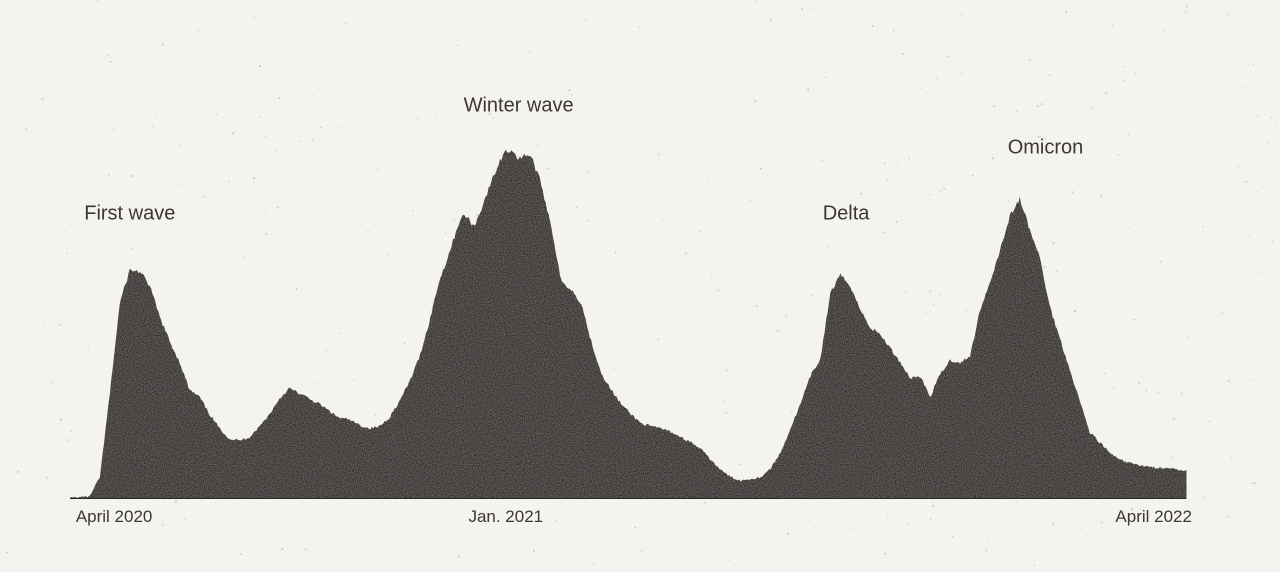 The width and height of the screenshot is (1280, 572). What do you see at coordinates (114, 516) in the screenshot?
I see `x-tick-label: April 2020` at bounding box center [114, 516].